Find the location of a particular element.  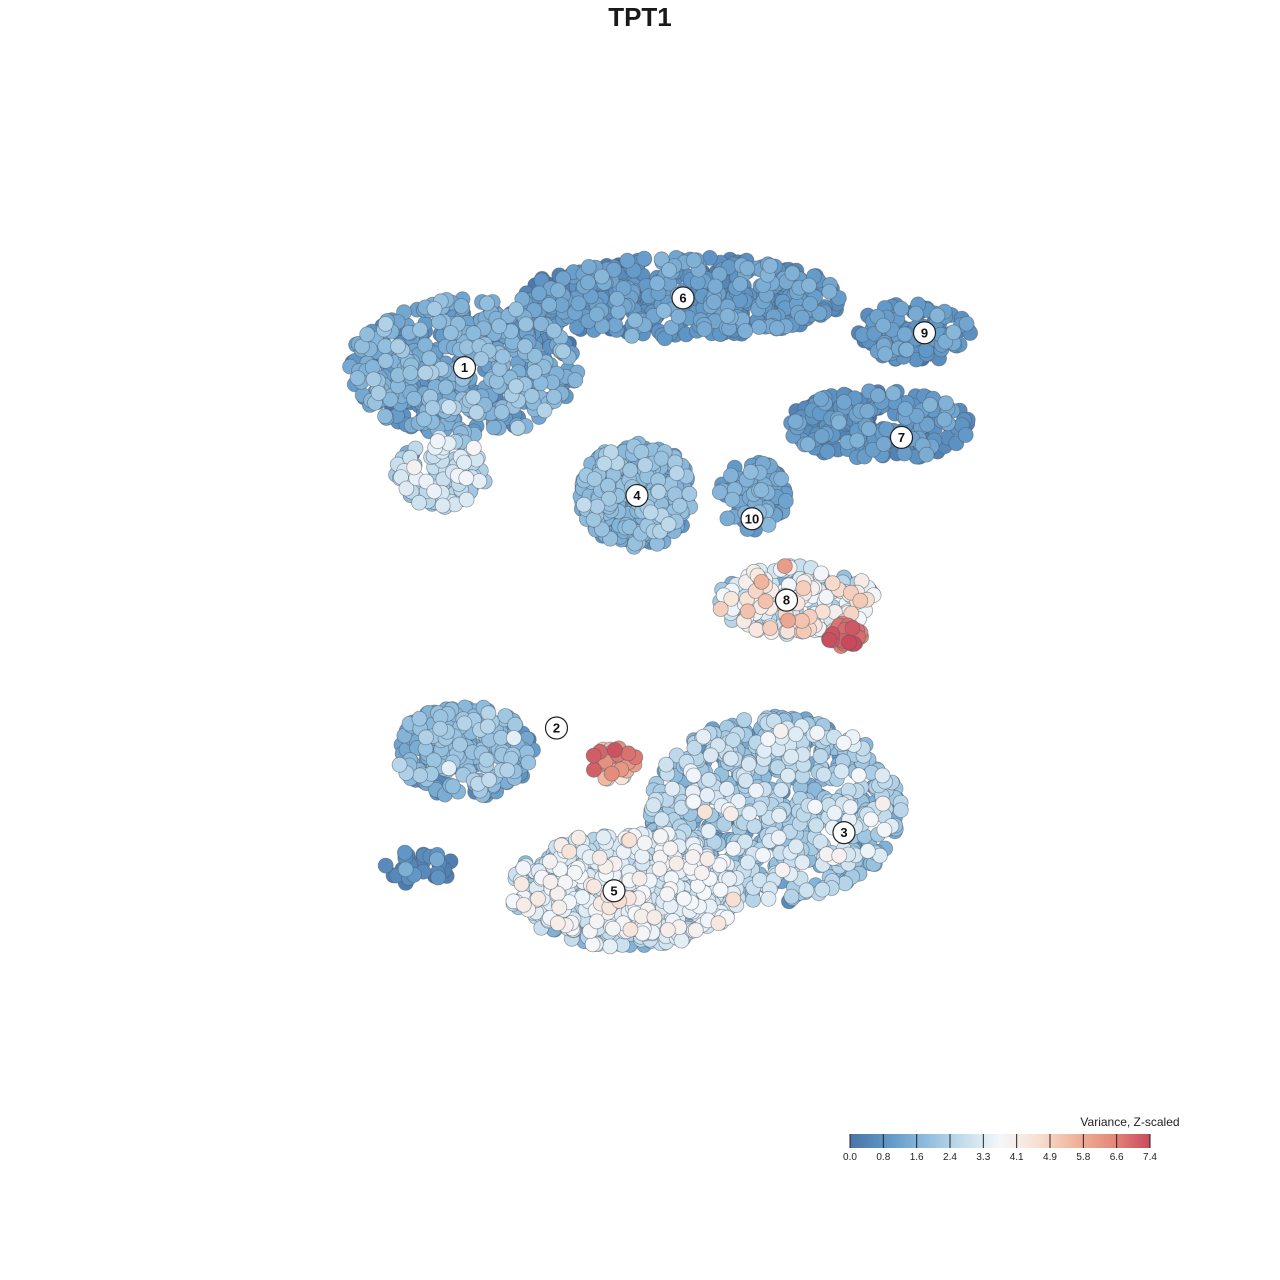

cluster-label: 8 is located at coordinates (786, 600).